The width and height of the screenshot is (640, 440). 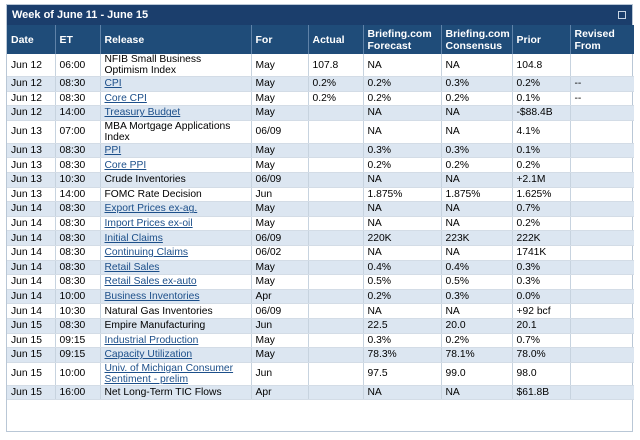 What do you see at coordinates (113, 151) in the screenshot?
I see `release-link: PPI` at bounding box center [113, 151].